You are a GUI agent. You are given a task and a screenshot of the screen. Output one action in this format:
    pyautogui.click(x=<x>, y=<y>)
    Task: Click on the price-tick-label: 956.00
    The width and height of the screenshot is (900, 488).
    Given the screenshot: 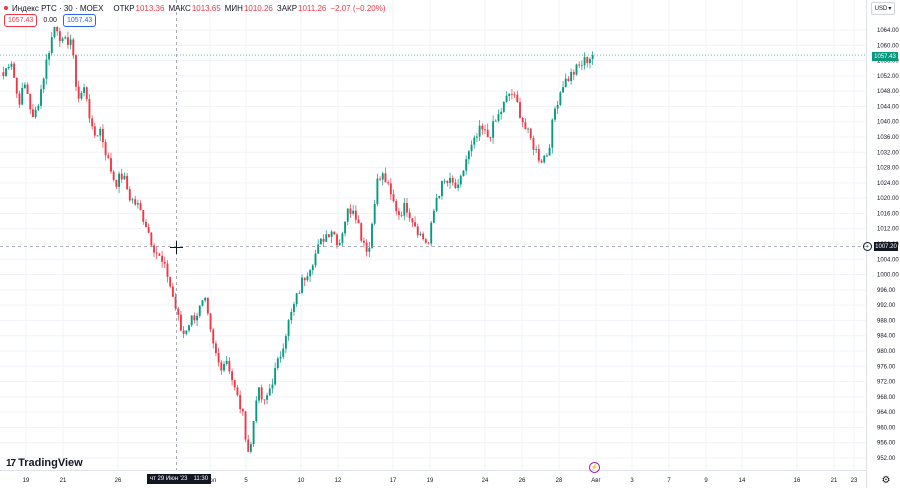 What is the action you would take?
    pyautogui.click(x=886, y=444)
    